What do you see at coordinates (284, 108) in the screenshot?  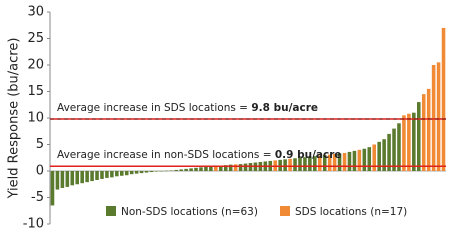 I see `annotation-value: 9.8 bu/acre` at bounding box center [284, 108].